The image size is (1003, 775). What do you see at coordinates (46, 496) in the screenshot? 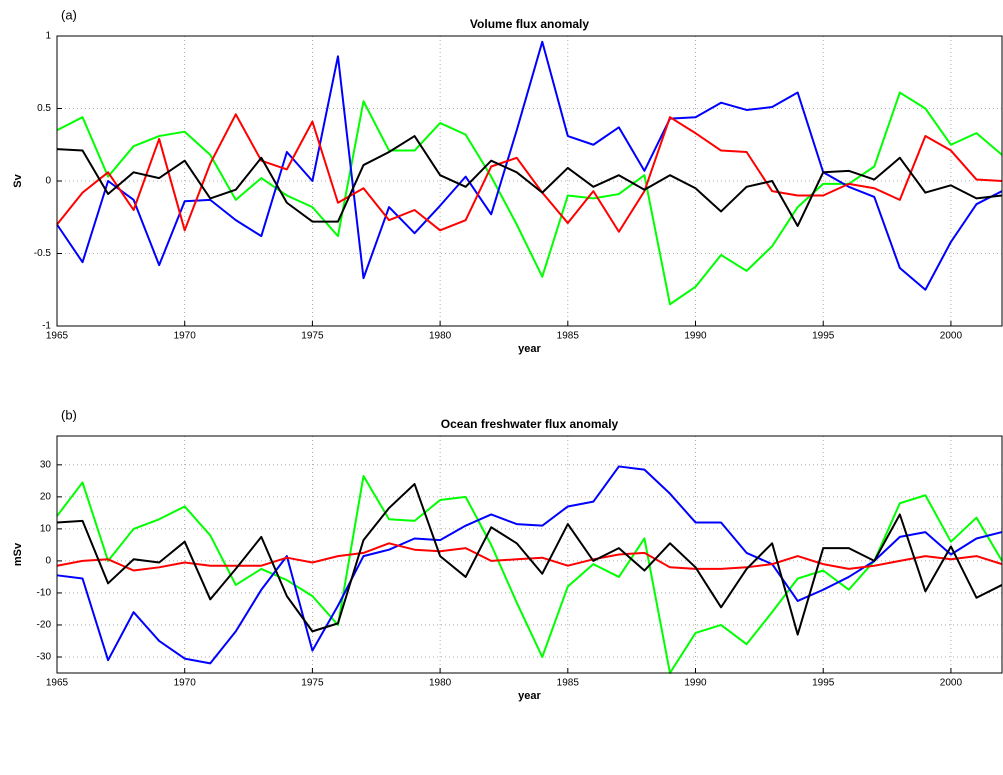
I see `y-tick-label: 20` at bounding box center [46, 496].